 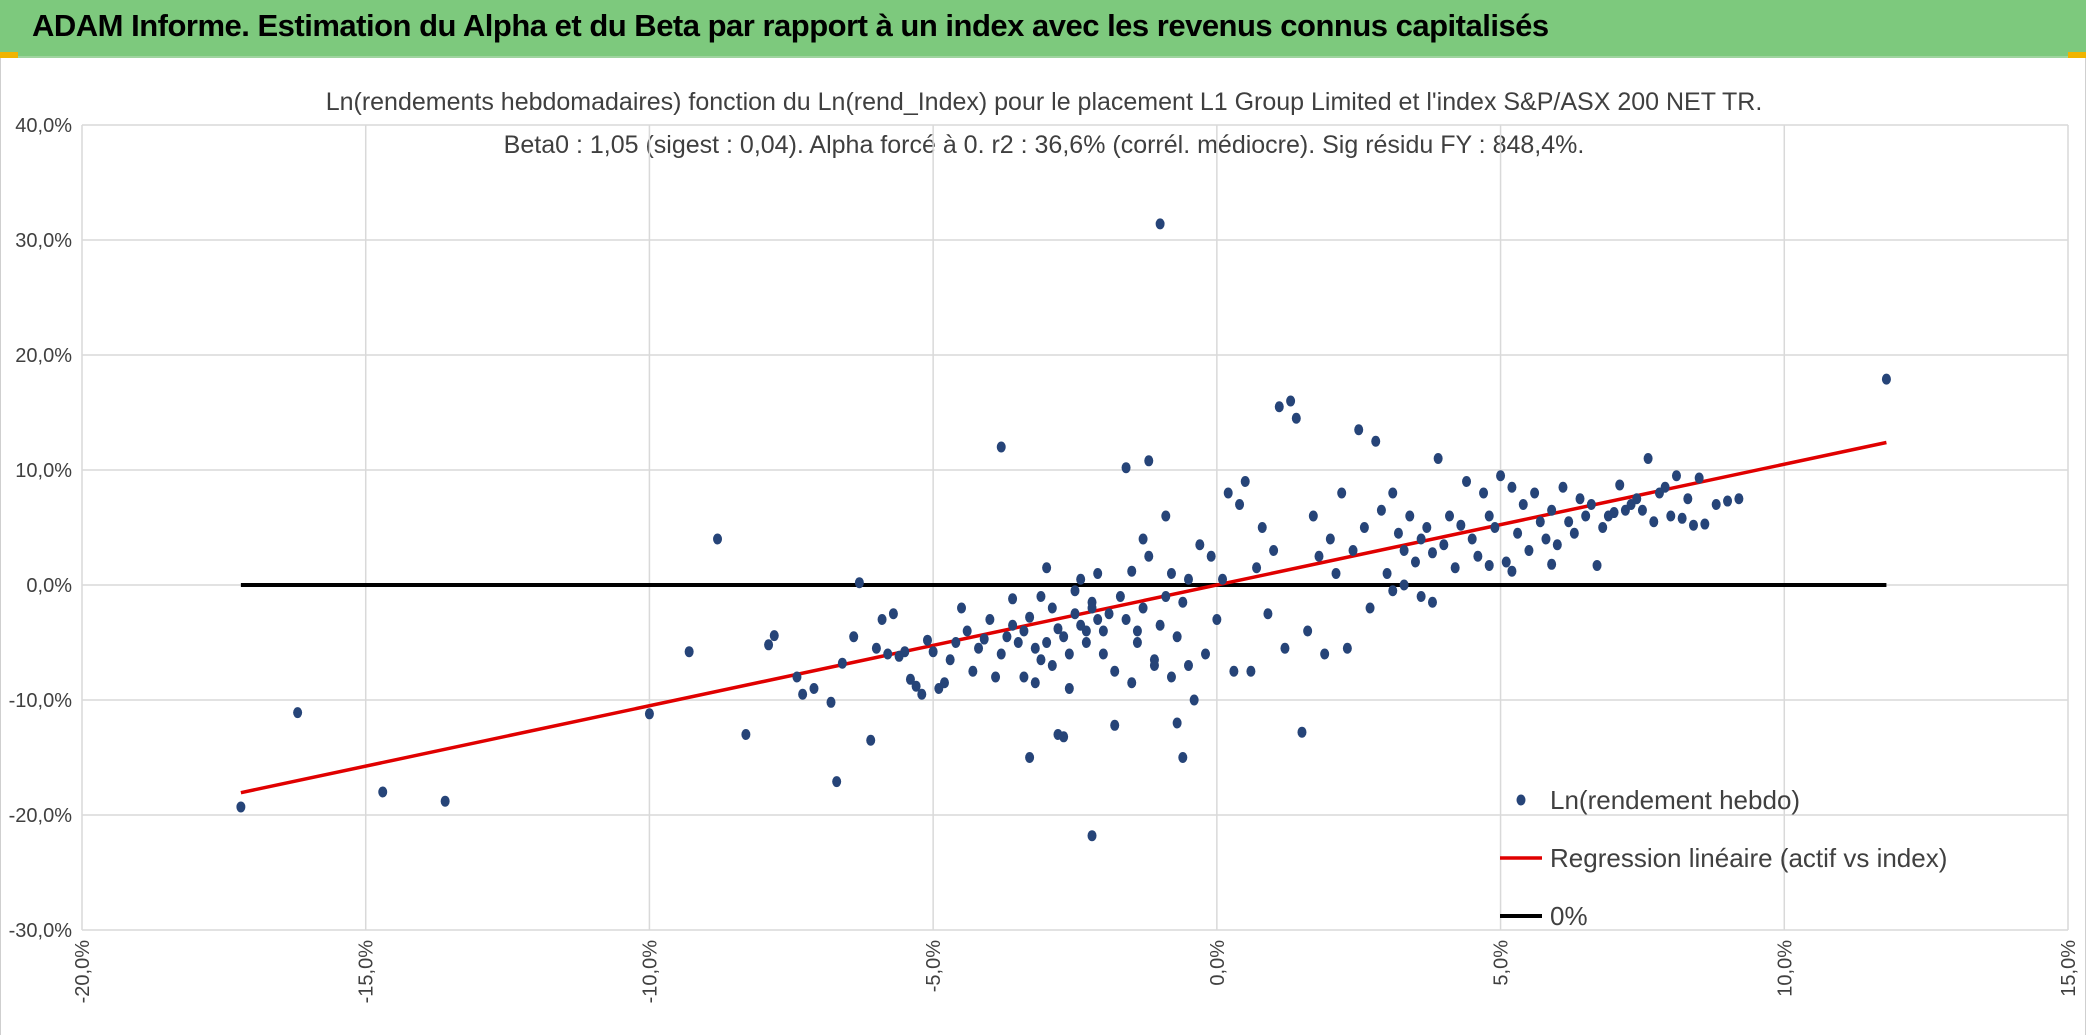 What do you see at coordinates (41, 816) in the screenshot?
I see `y-tick-label: -20,0%` at bounding box center [41, 816].